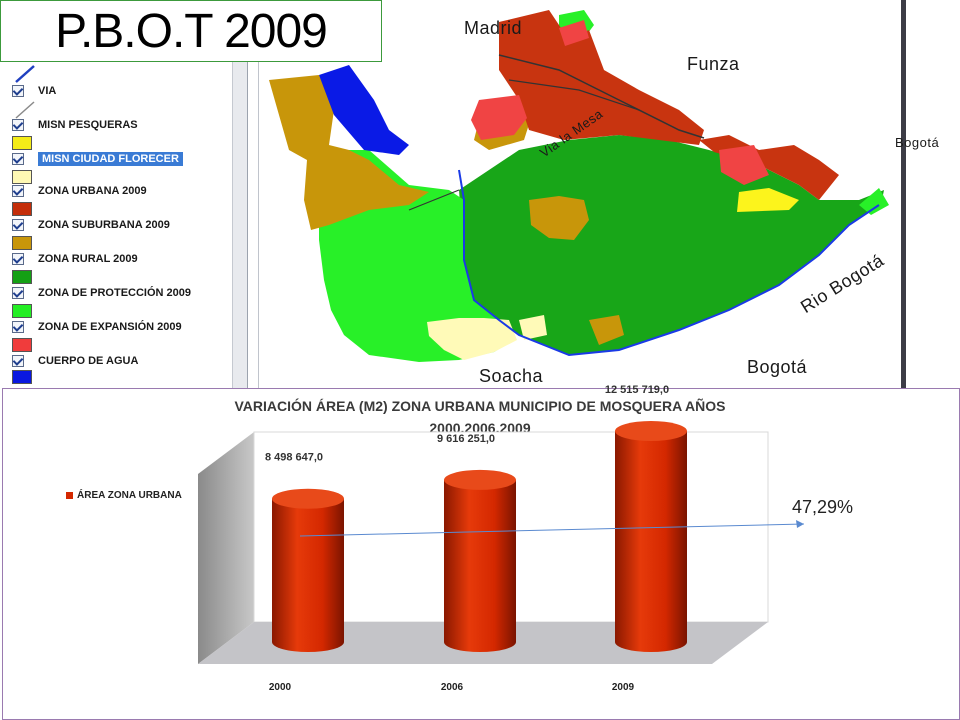 The height and width of the screenshot is (720, 960). What do you see at coordinates (88, 259) in the screenshot?
I see `legend-label: ZONA RURAL 2009` at bounding box center [88, 259].